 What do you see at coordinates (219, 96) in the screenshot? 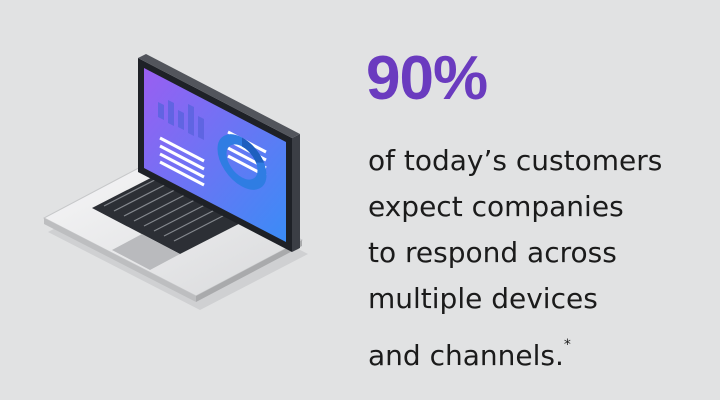
I see `laptop-lid-top` at bounding box center [219, 96].